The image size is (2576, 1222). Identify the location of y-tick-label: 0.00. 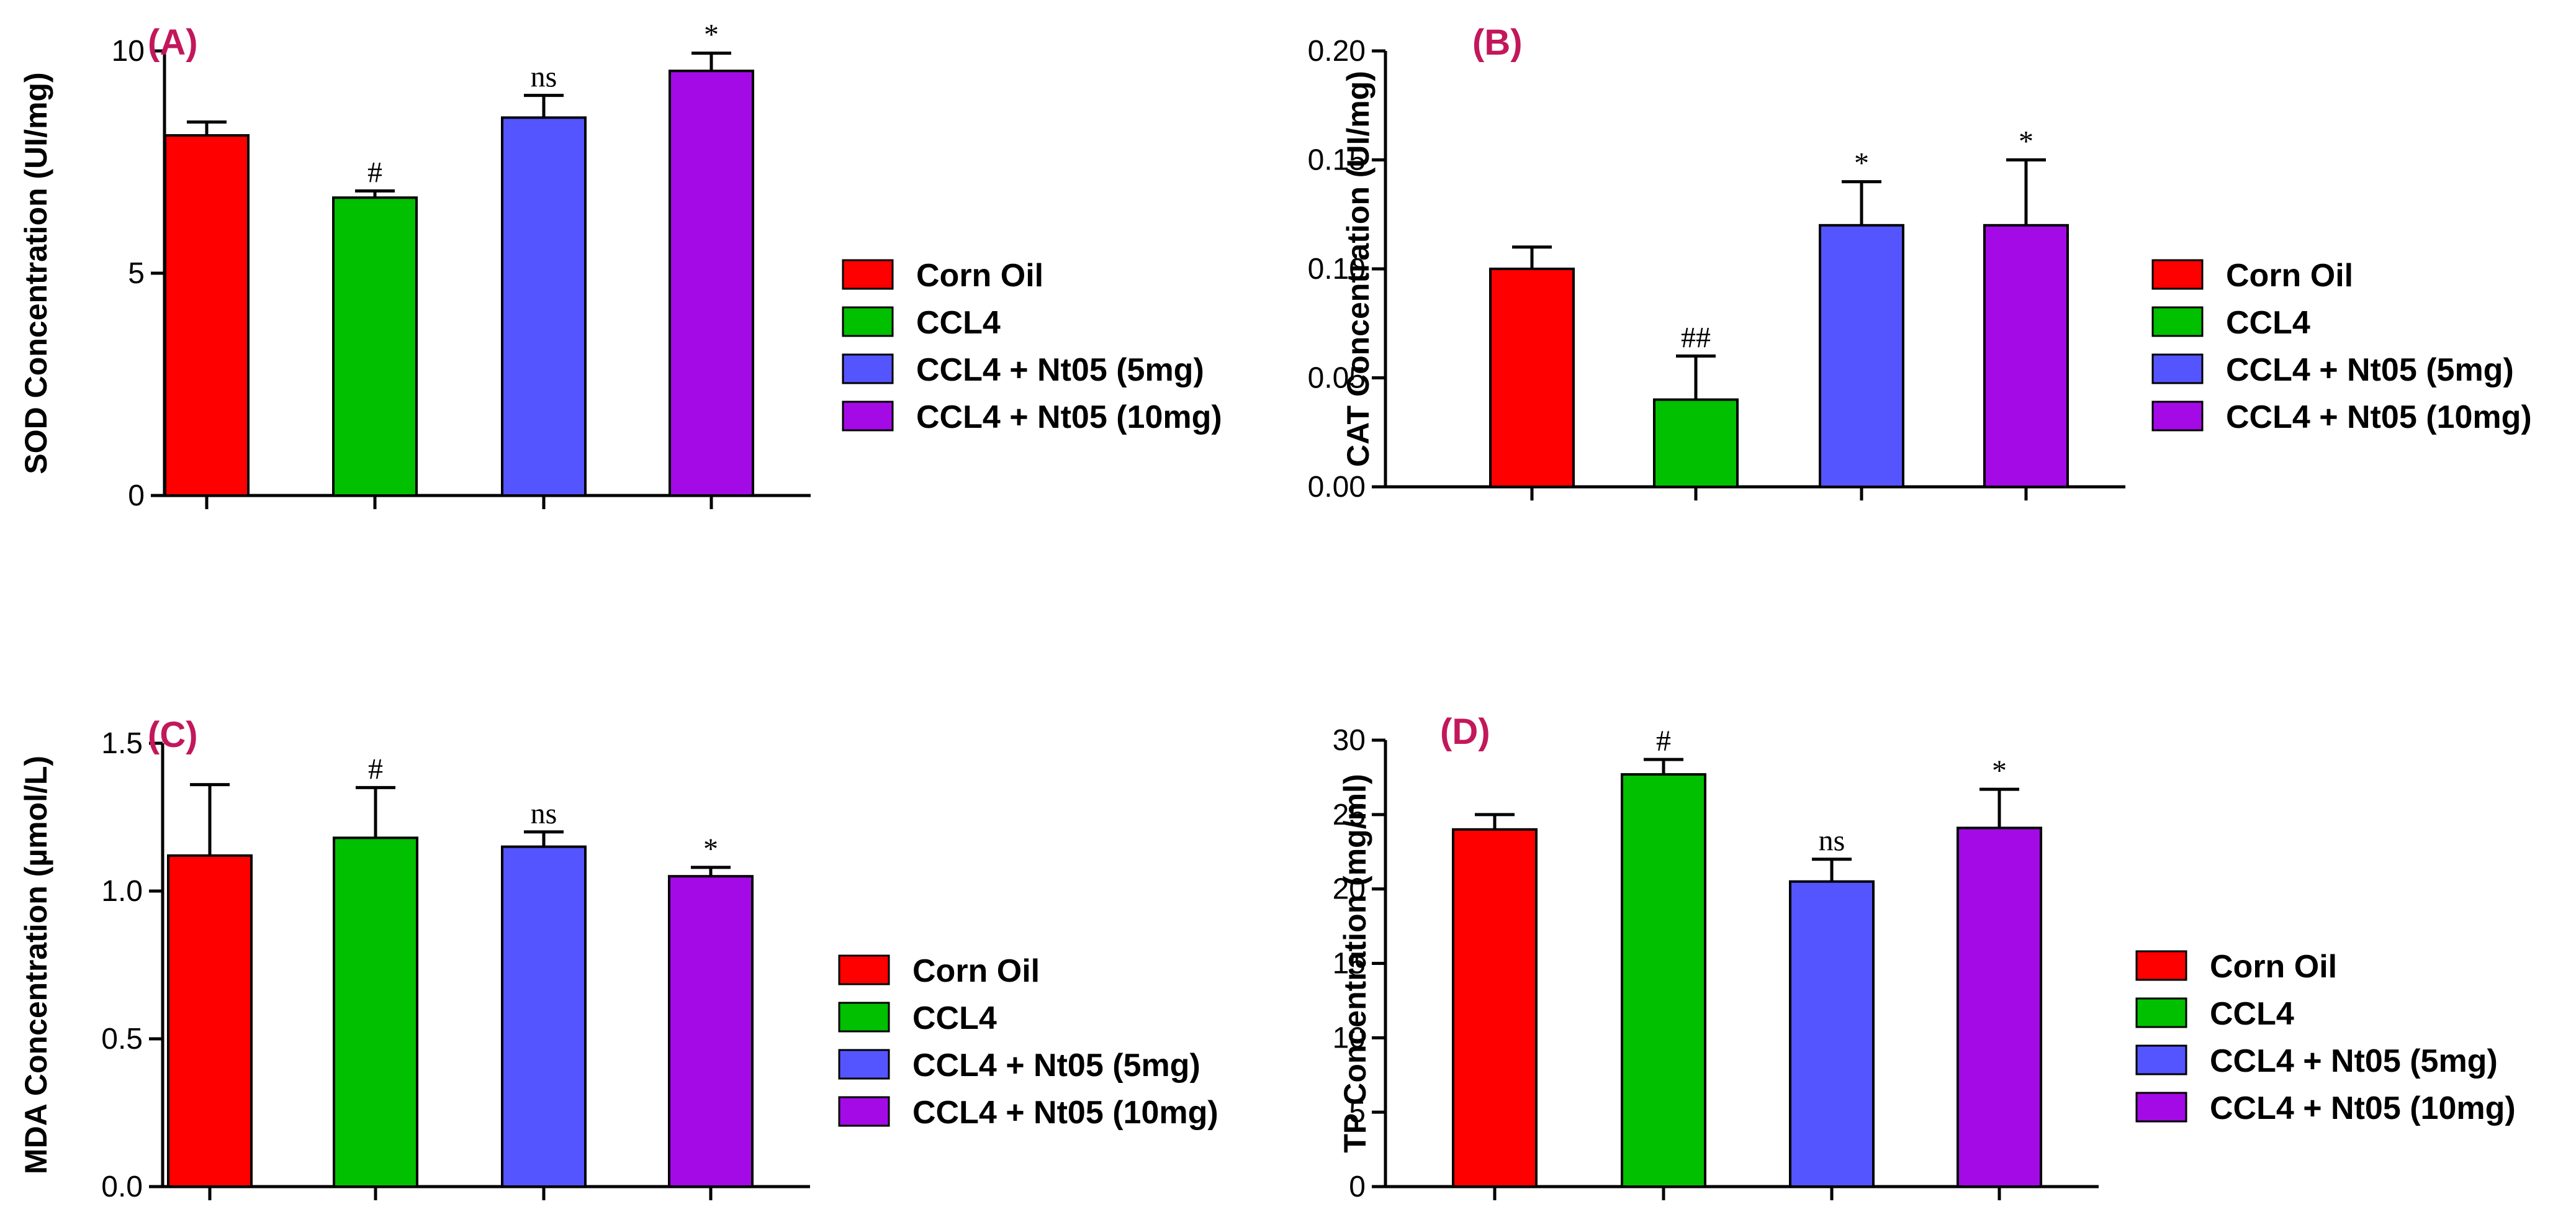
(1337, 488).